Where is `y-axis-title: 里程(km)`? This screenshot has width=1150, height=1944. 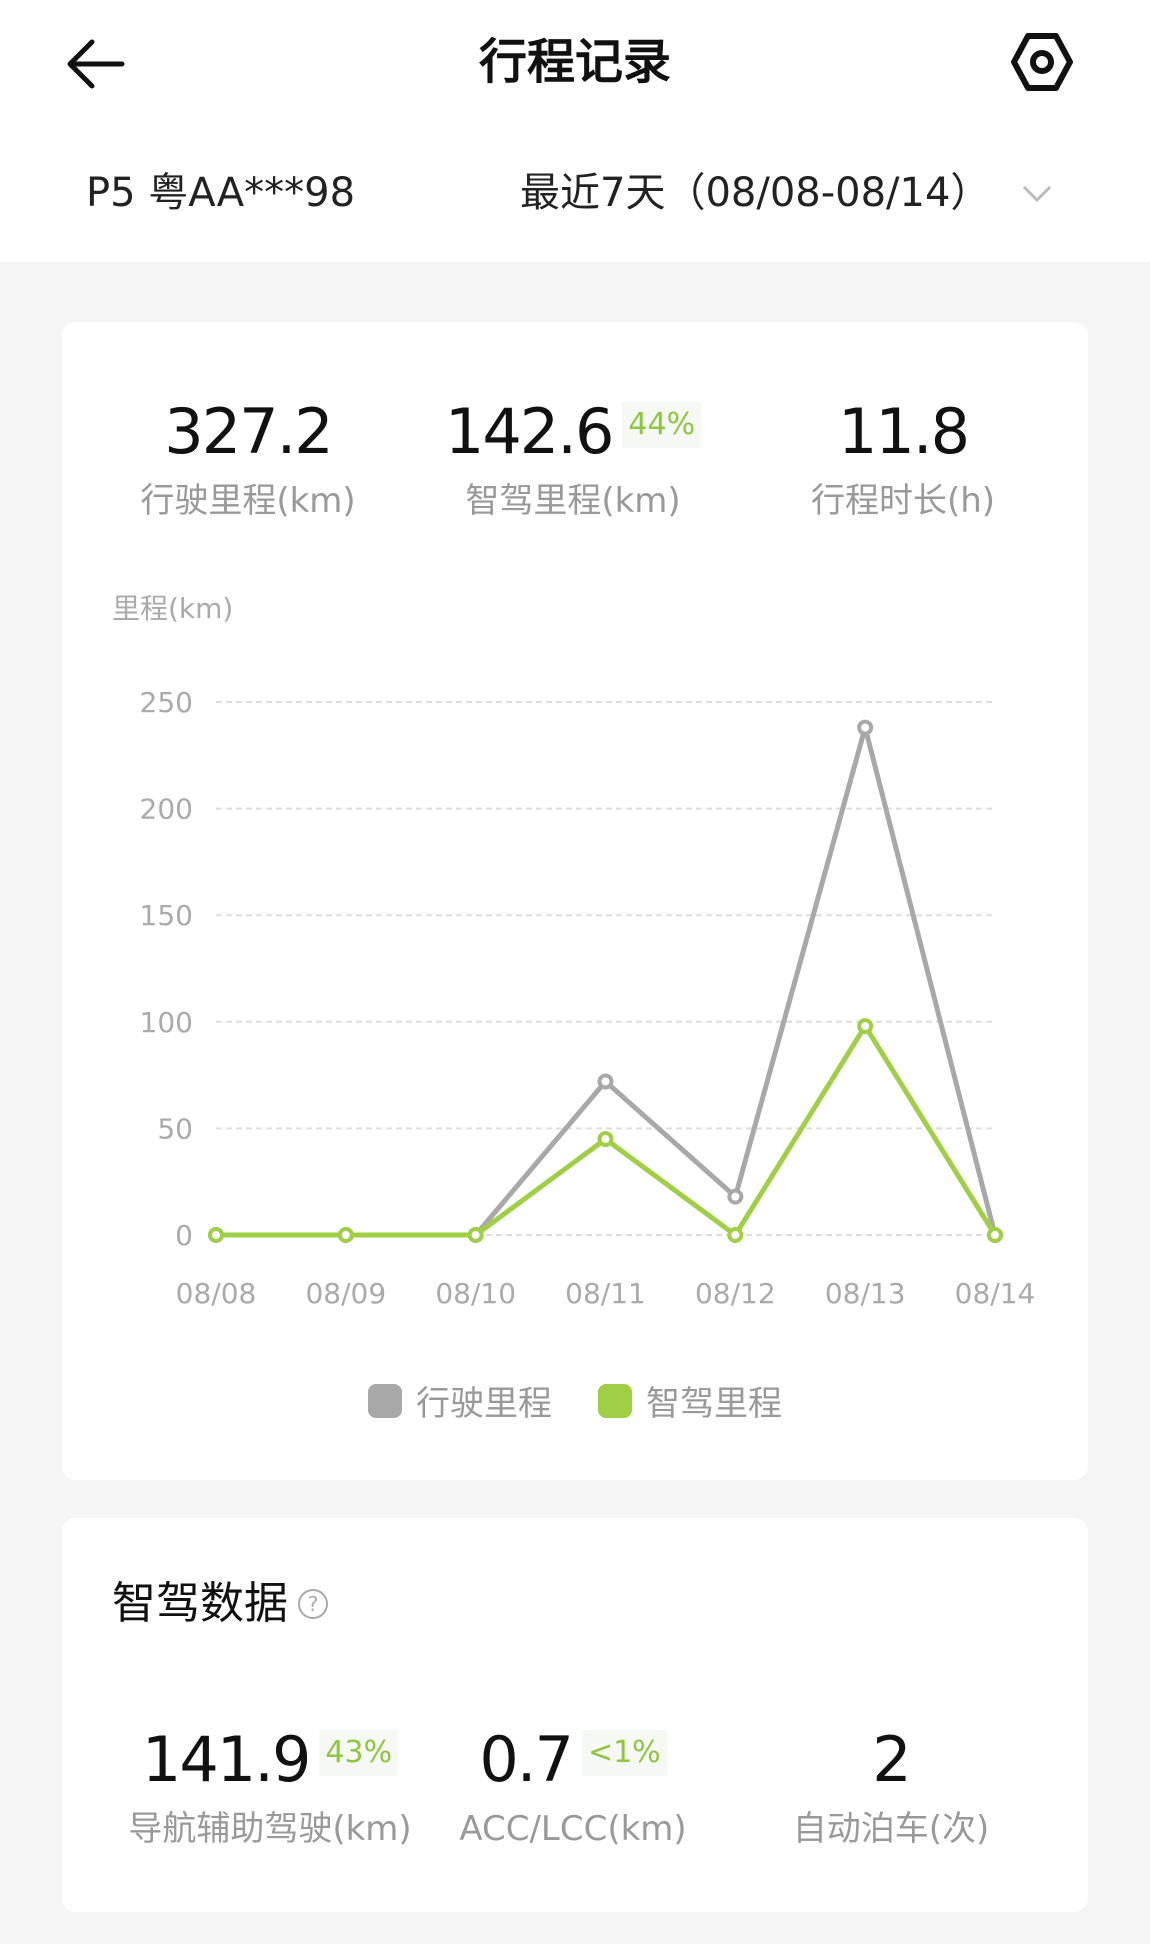 y-axis-title: 里程(km) is located at coordinates (172, 608).